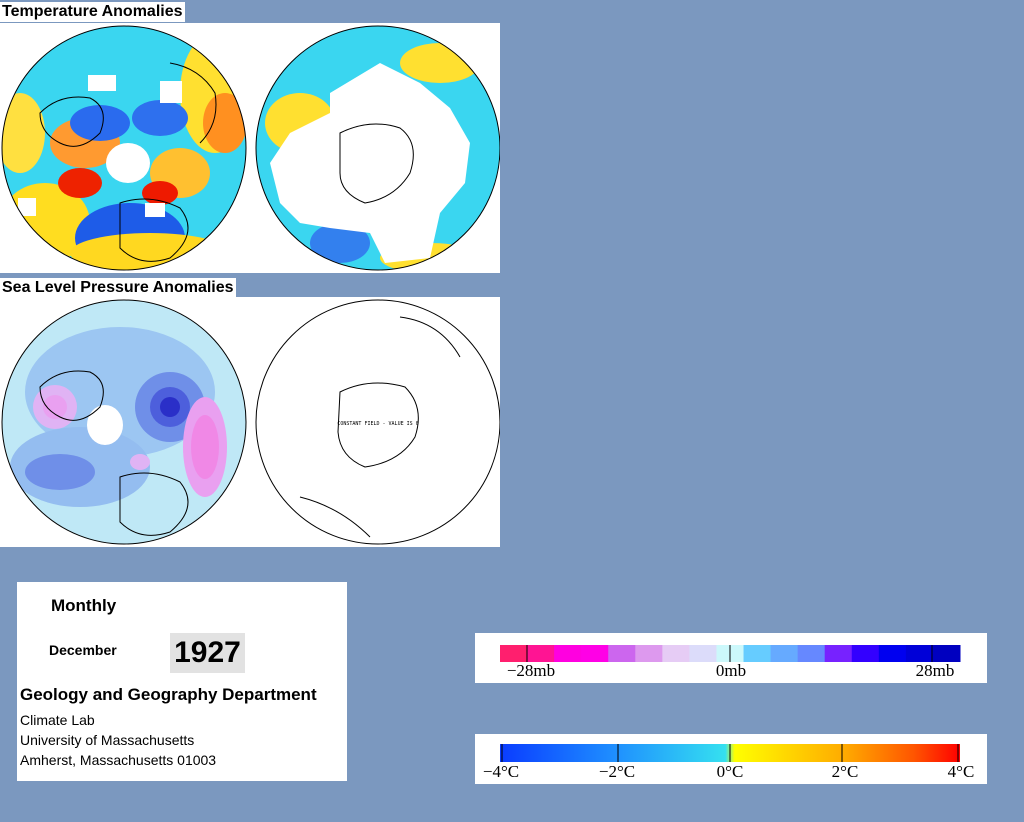 This screenshot has width=1024, height=822. I want to click on temperature-maps, so click(250, 148).